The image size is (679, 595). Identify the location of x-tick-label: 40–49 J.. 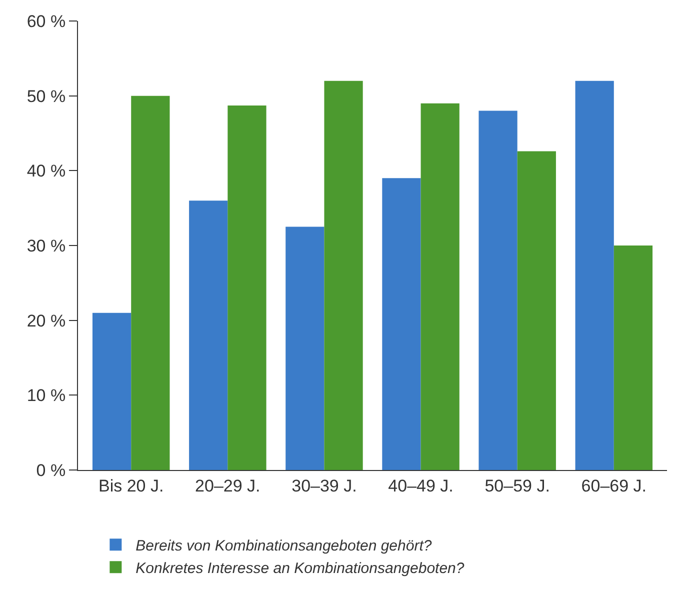
(421, 486).